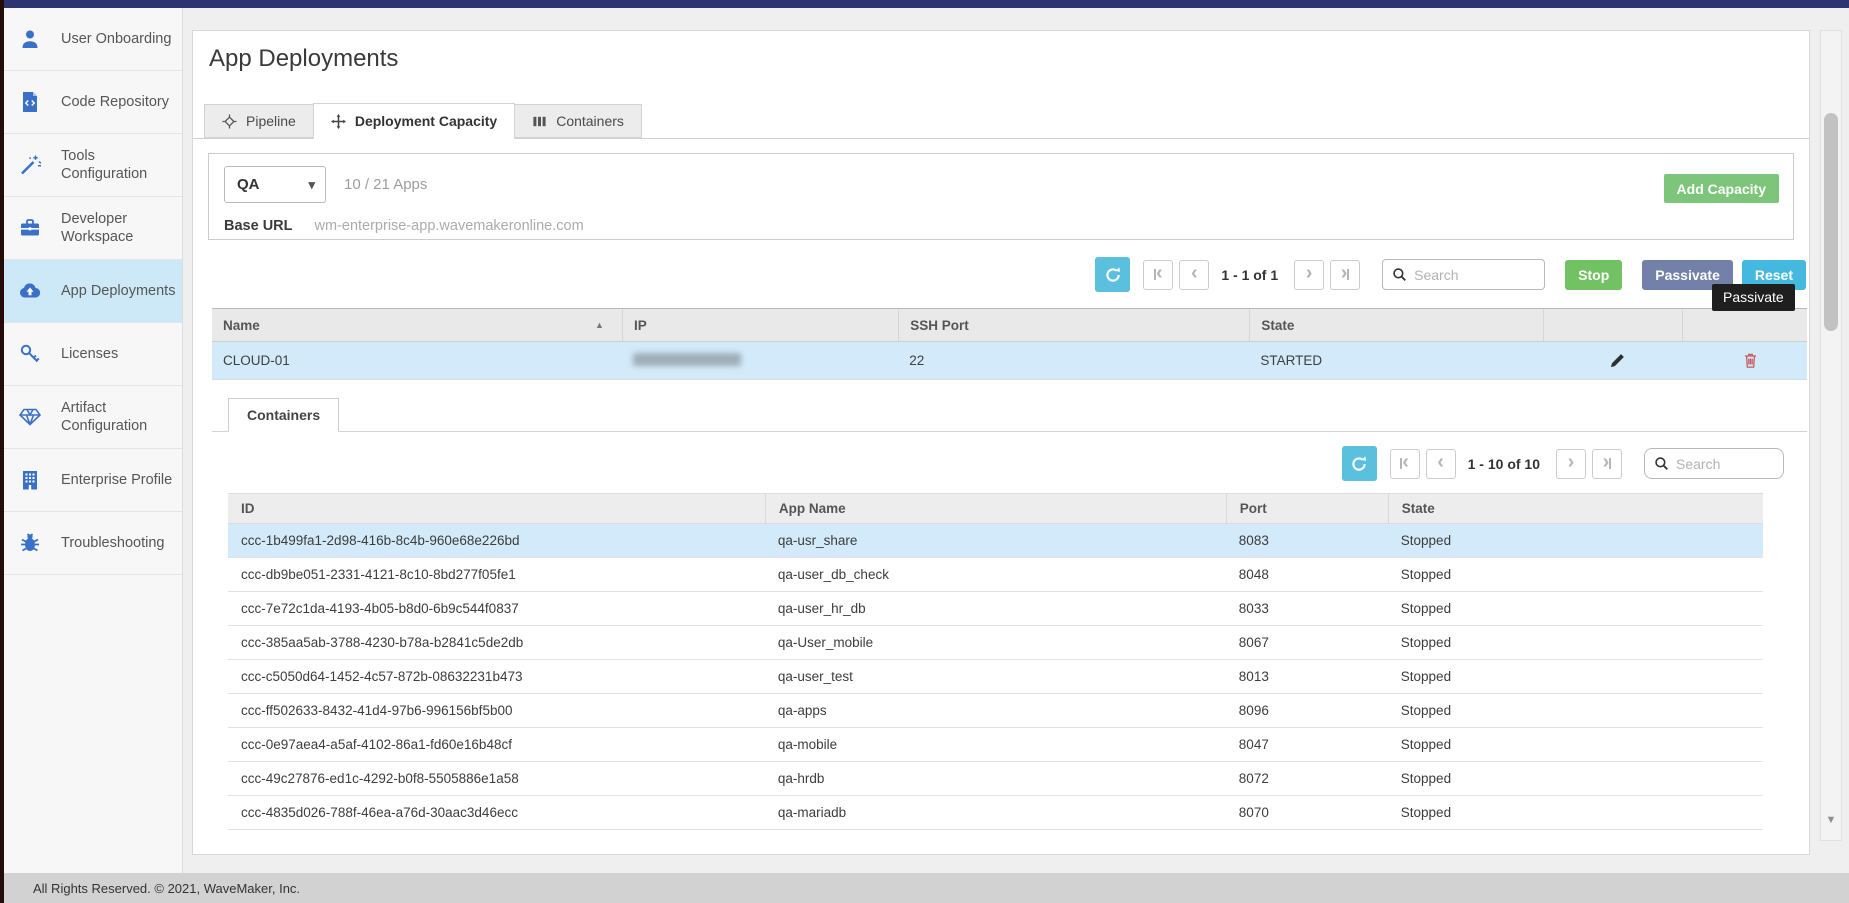 This screenshot has width=1849, height=903. What do you see at coordinates (1503, 463) in the screenshot?
I see `containers-page-range: 1 - 10 of 10` at bounding box center [1503, 463].